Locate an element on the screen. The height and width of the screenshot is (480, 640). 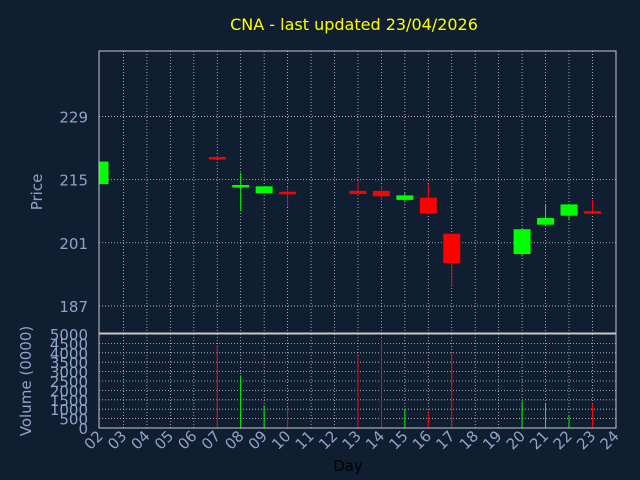
volume-tick-label: 4500 is located at coordinates (69, 344).